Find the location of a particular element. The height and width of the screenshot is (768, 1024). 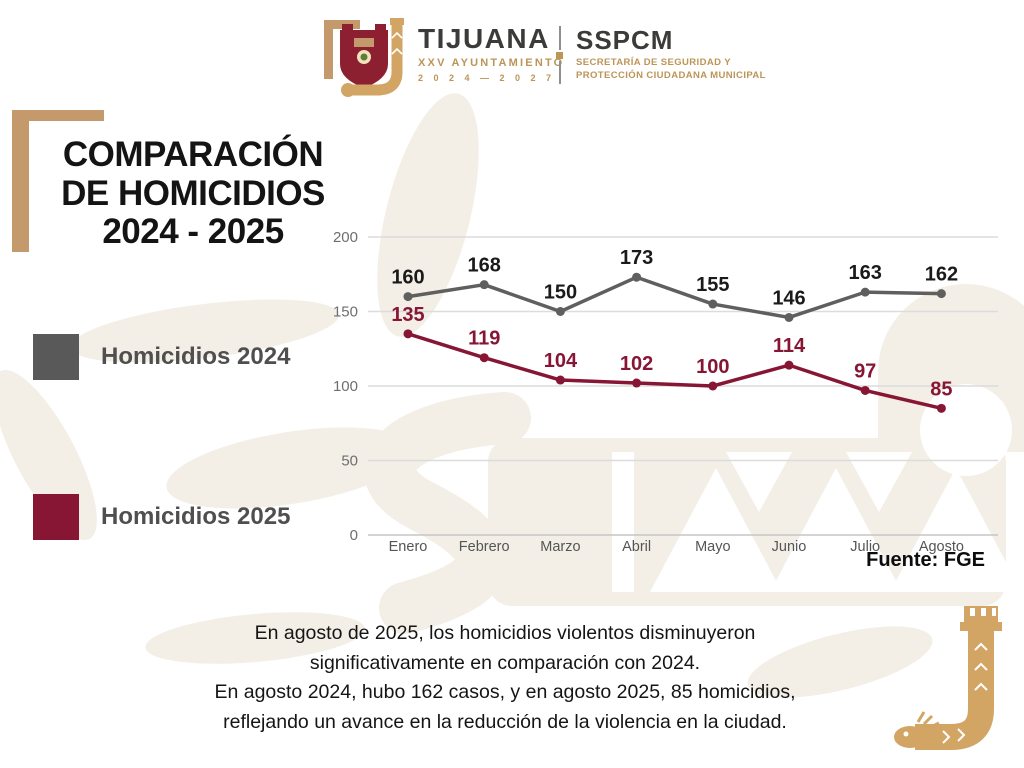

svg-text: Febrero is located at coordinates (484, 547).